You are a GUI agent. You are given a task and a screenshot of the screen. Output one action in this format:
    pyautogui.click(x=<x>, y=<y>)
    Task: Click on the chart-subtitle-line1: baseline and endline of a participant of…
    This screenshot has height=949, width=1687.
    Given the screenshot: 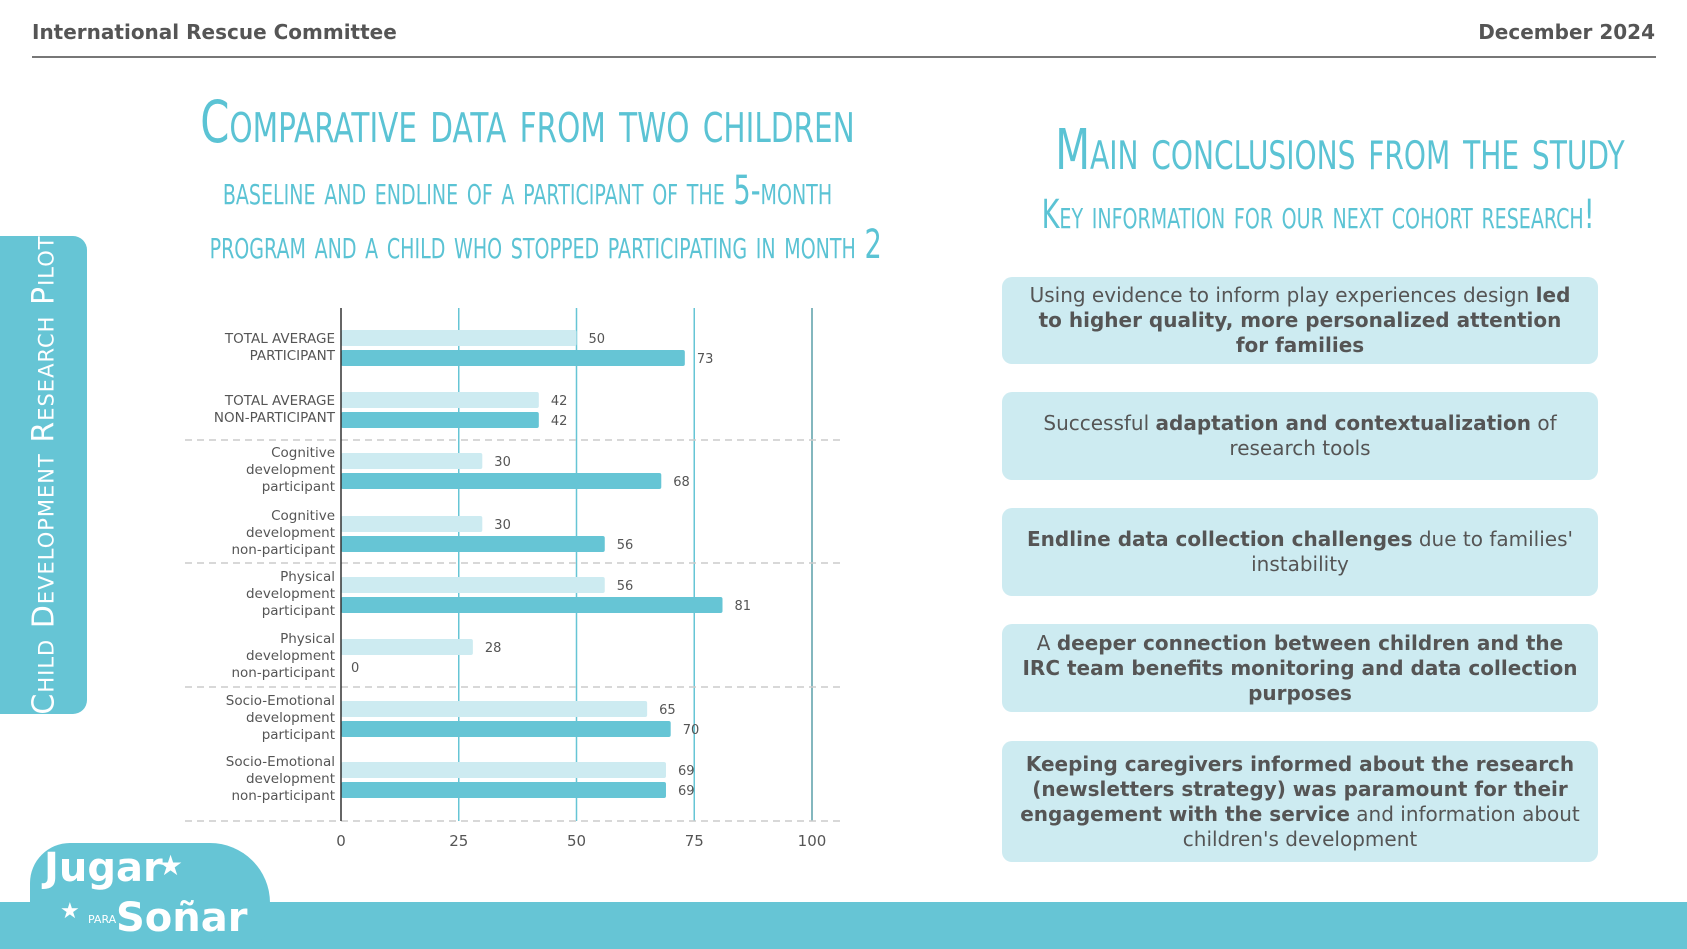 What is the action you would take?
    pyautogui.click(x=527, y=191)
    